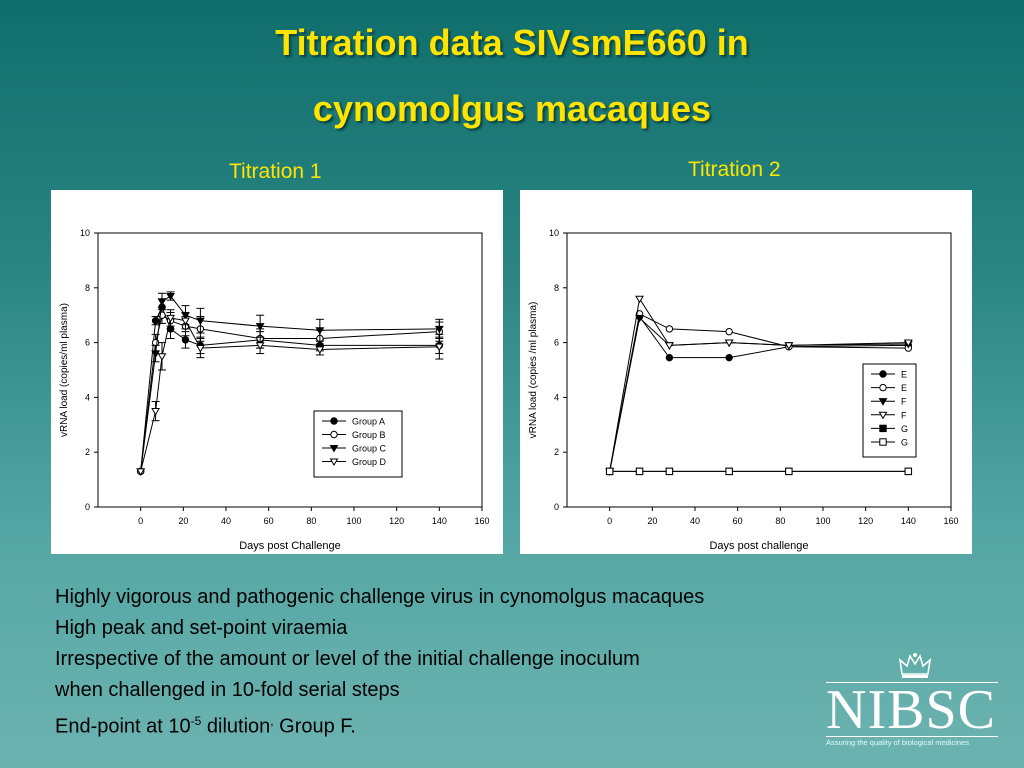 This screenshot has width=1024, height=768. What do you see at coordinates (533, 370) in the screenshot?
I see `y-axis-label: vRNA load (copies /ml plasma)` at bounding box center [533, 370].